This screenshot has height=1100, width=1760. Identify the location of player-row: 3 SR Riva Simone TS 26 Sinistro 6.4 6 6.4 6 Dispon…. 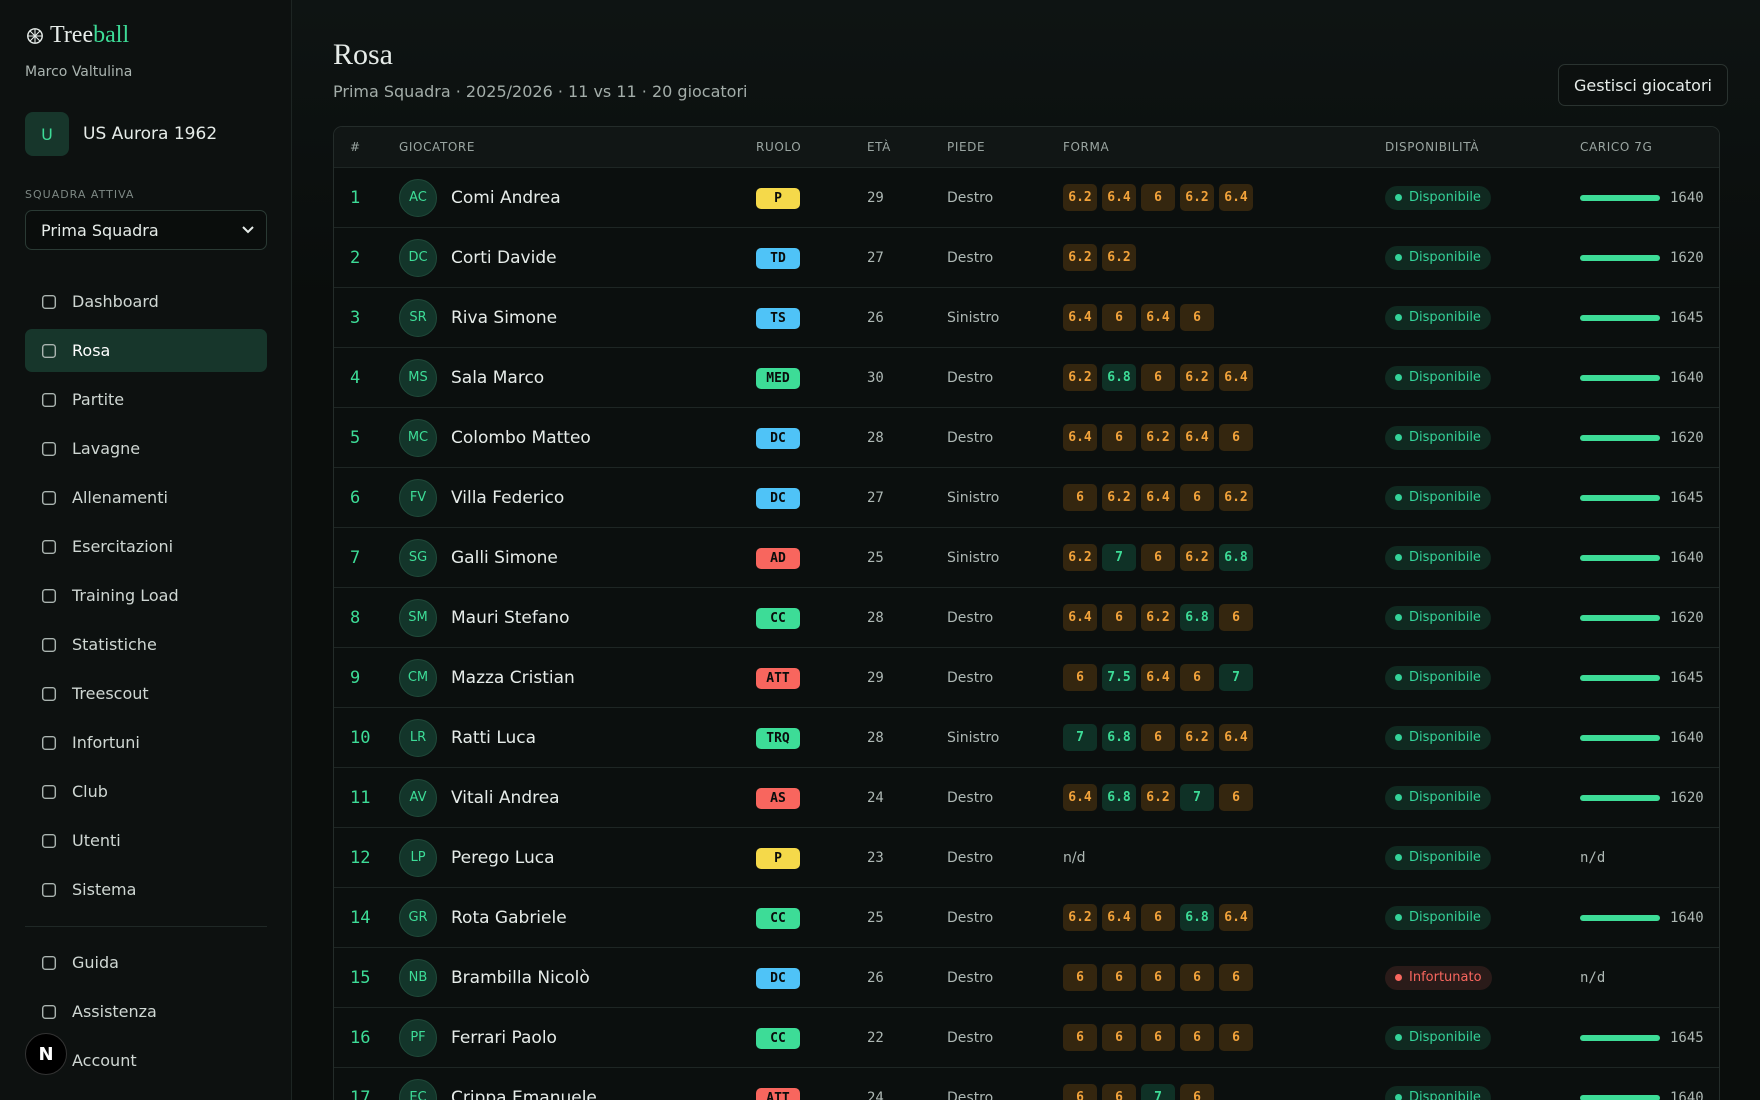
(1026, 317).